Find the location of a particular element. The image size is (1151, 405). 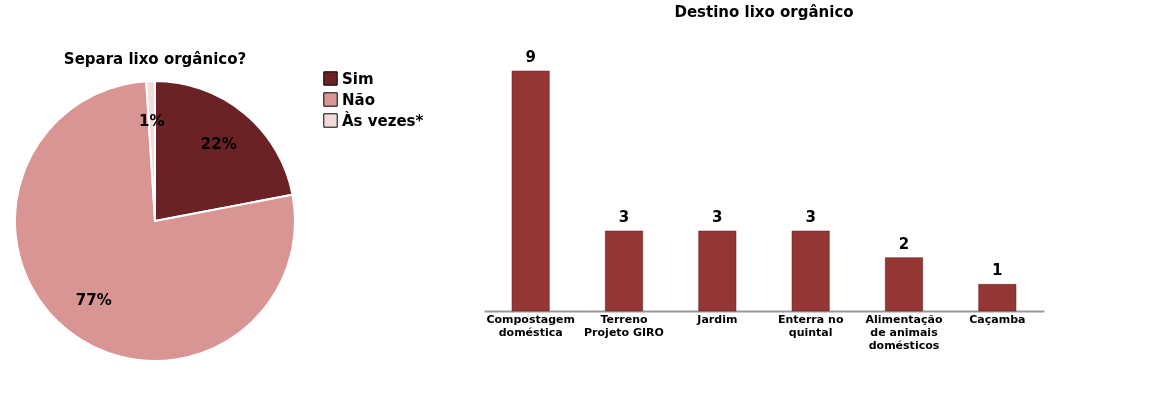

x-tick-label: Jardim is located at coordinates (717, 319).